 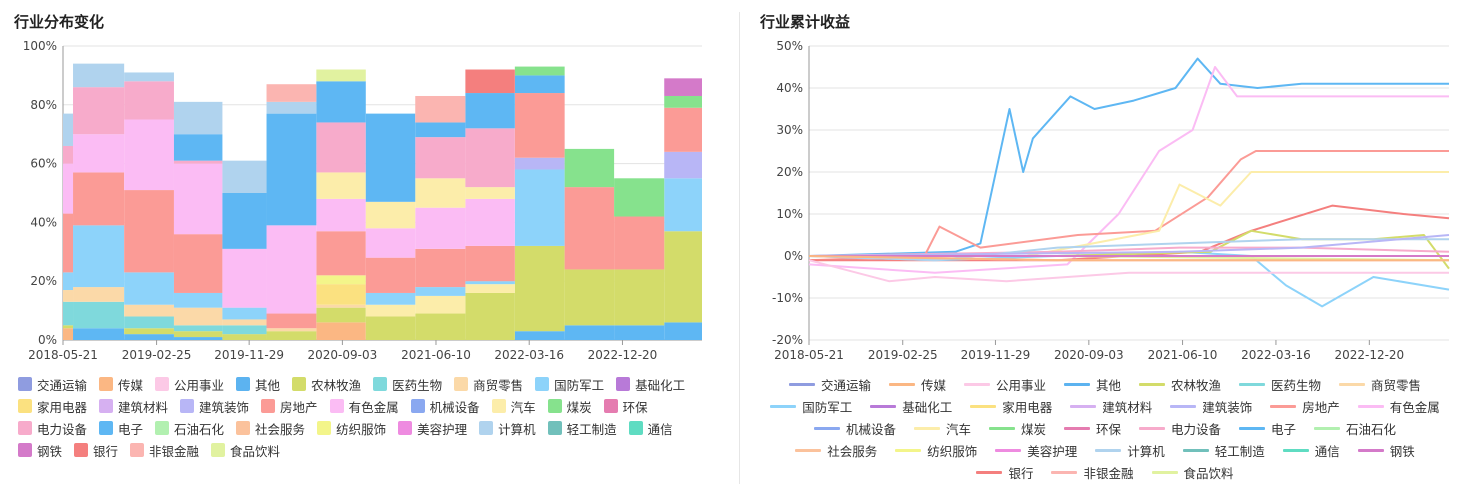 What do you see at coordinates (1398, 406) in the screenshot?
I see `right-legend-item: 有色金属` at bounding box center [1398, 406].